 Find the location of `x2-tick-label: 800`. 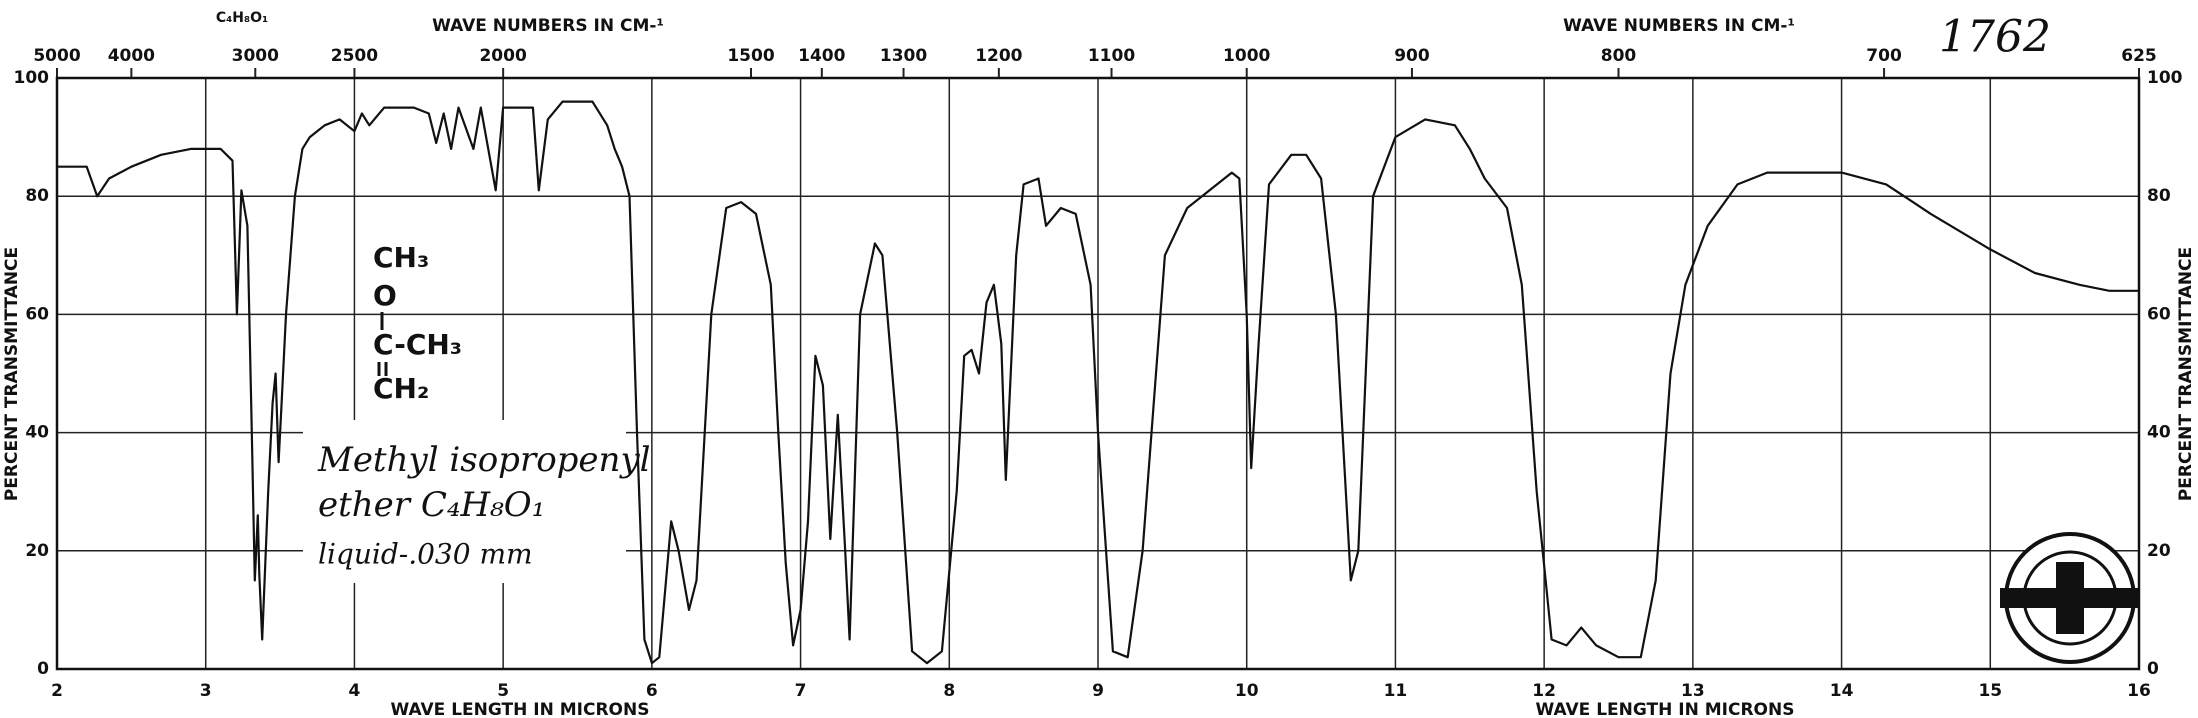

x2-tick-label: 800 is located at coordinates (1619, 56).